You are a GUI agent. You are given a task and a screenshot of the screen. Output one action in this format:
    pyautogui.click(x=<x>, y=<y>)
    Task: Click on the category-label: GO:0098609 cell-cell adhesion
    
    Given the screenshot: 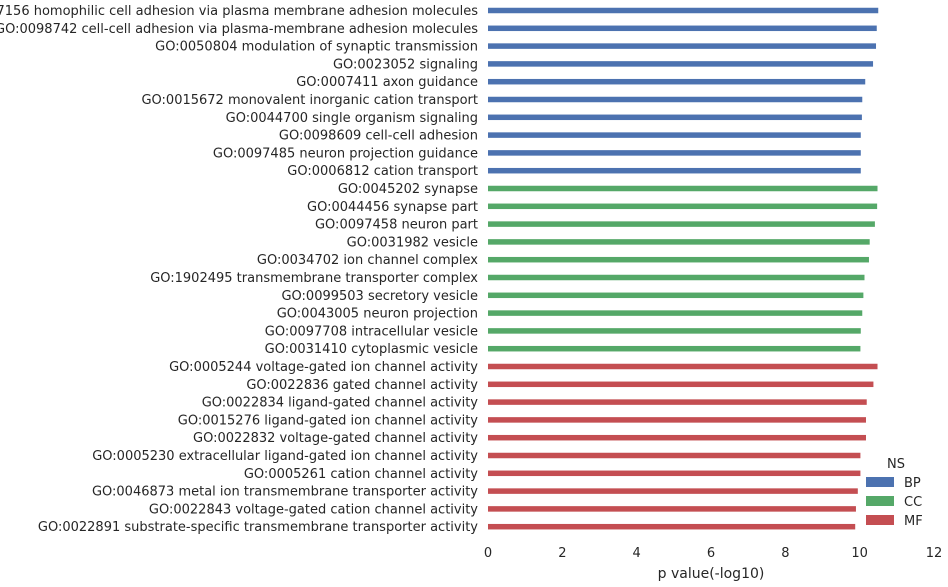 What is the action you would take?
    pyautogui.click(x=378, y=136)
    